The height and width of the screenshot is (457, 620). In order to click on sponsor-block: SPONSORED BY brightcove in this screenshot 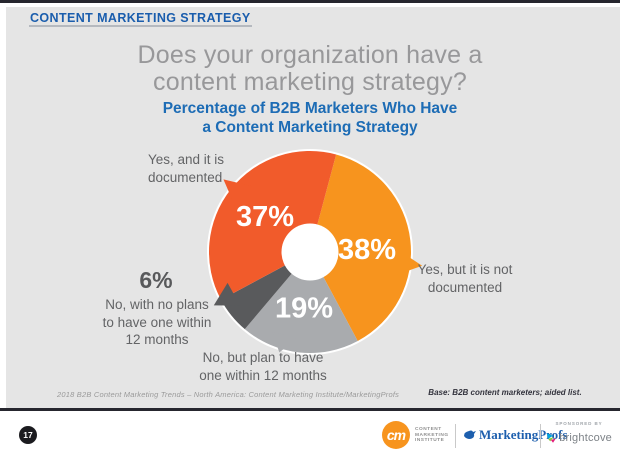, I will do `click(579, 433)`.